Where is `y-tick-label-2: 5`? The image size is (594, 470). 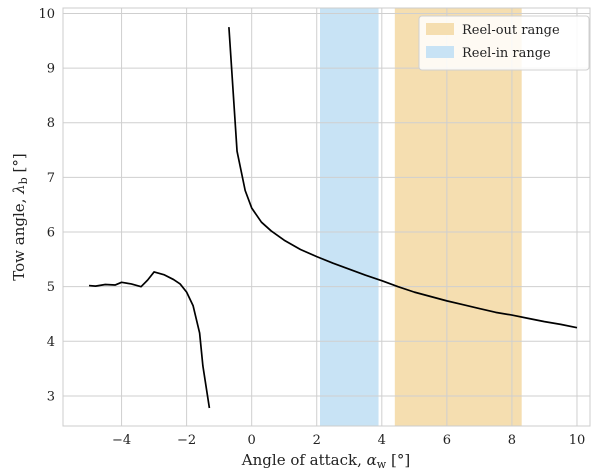 y-tick-label-2: 5 is located at coordinates (51, 287).